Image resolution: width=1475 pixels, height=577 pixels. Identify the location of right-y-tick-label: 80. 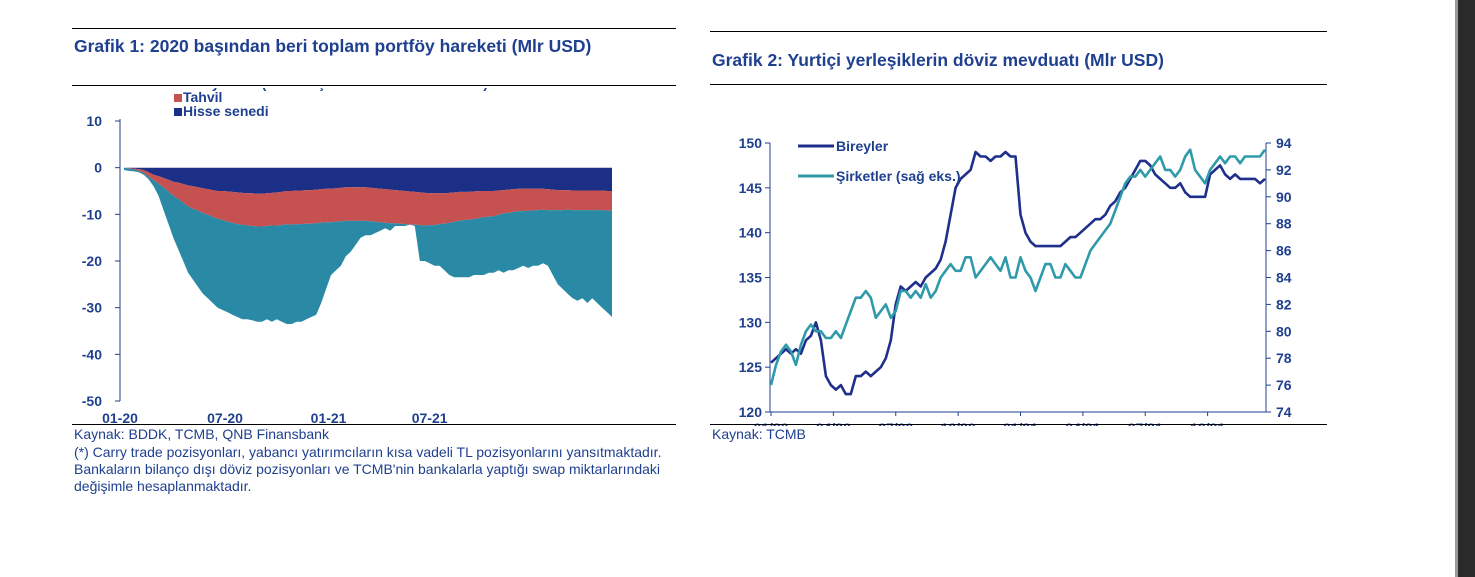
(1284, 331).